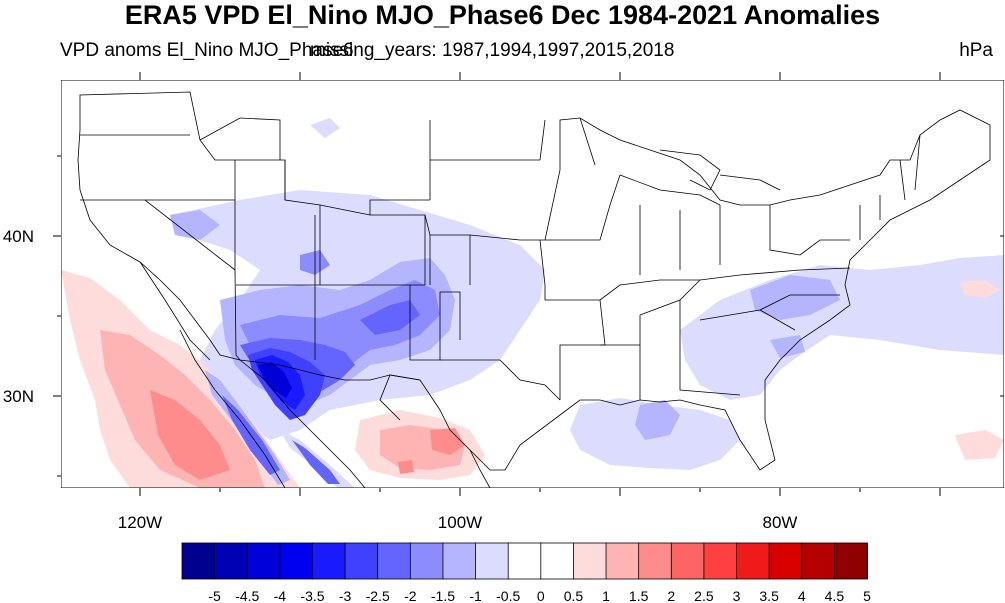 The width and height of the screenshot is (1005, 603). What do you see at coordinates (867, 595) in the screenshot?
I see `colorbar-label: 5` at bounding box center [867, 595].